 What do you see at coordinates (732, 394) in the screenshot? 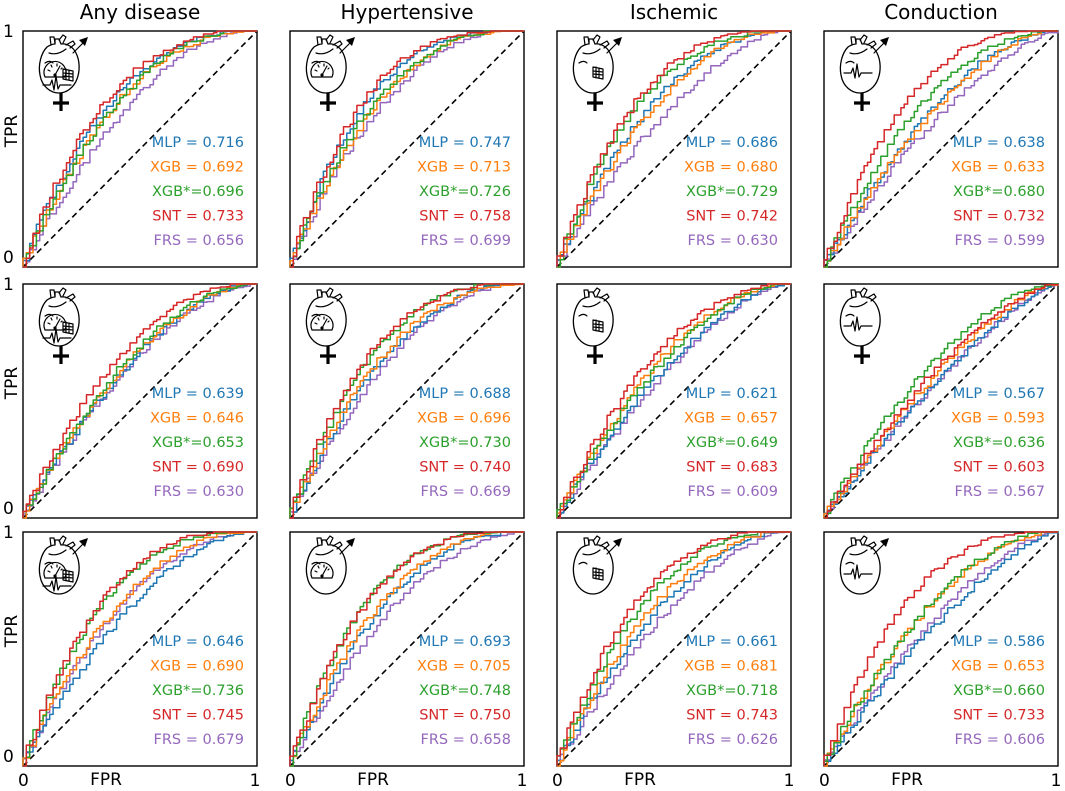
I see `auc-label-mlp: MLP = 0.621` at bounding box center [732, 394].